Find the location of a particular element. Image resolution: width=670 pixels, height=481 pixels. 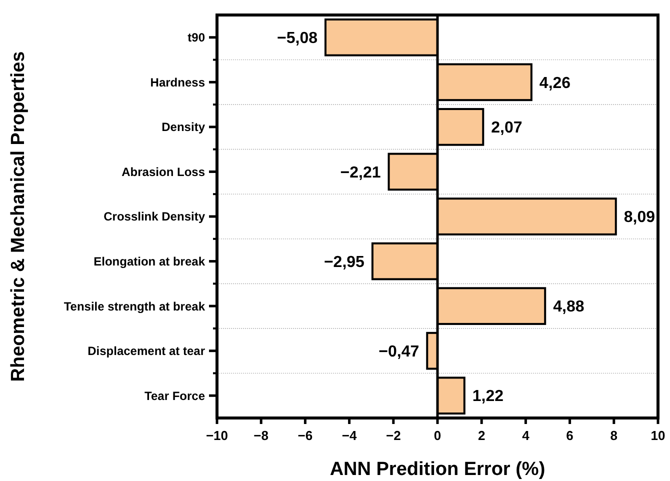

y-axis-title: Rheometric & Mechanical Properties is located at coordinates (18, 216).